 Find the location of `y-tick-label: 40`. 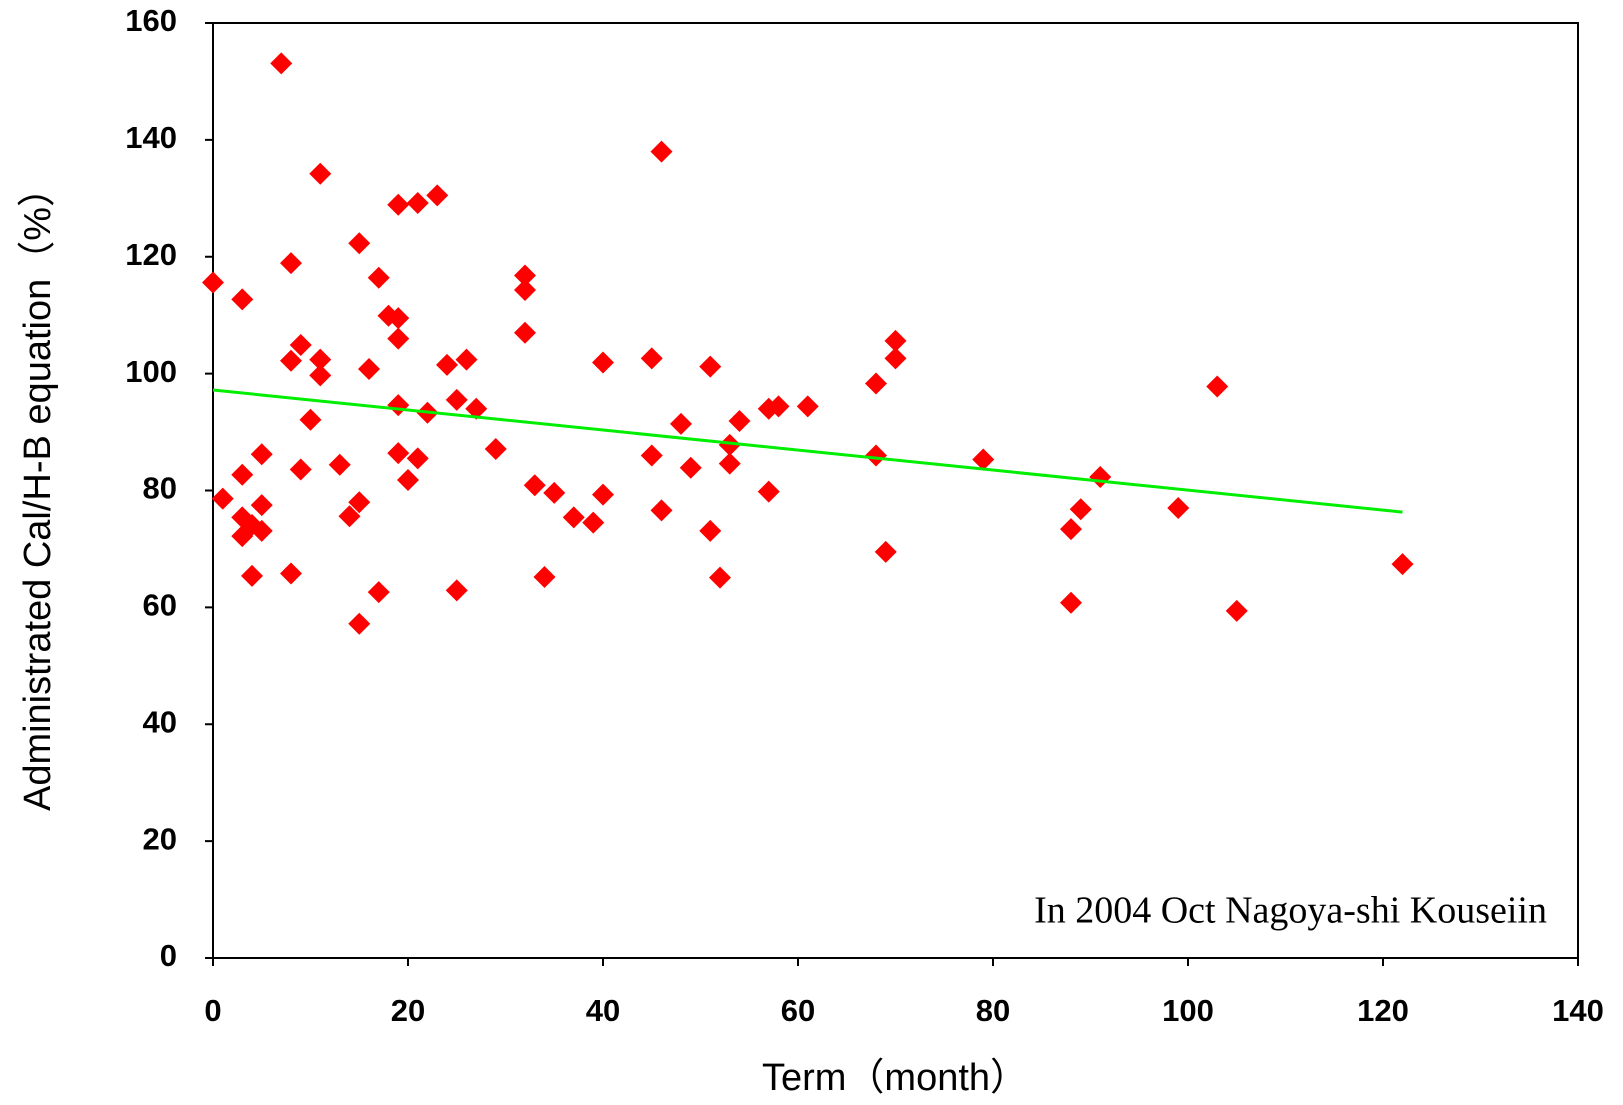

y-tick-label: 40 is located at coordinates (160, 721).